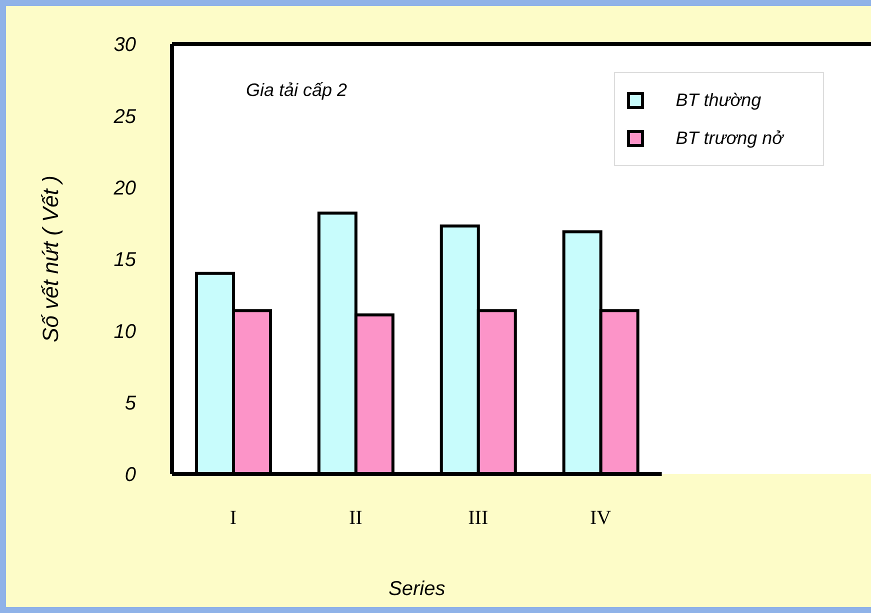 Image resolution: width=871 pixels, height=613 pixels. Describe the element at coordinates (125, 331) in the screenshot. I see `y-tick-label: 10` at that location.